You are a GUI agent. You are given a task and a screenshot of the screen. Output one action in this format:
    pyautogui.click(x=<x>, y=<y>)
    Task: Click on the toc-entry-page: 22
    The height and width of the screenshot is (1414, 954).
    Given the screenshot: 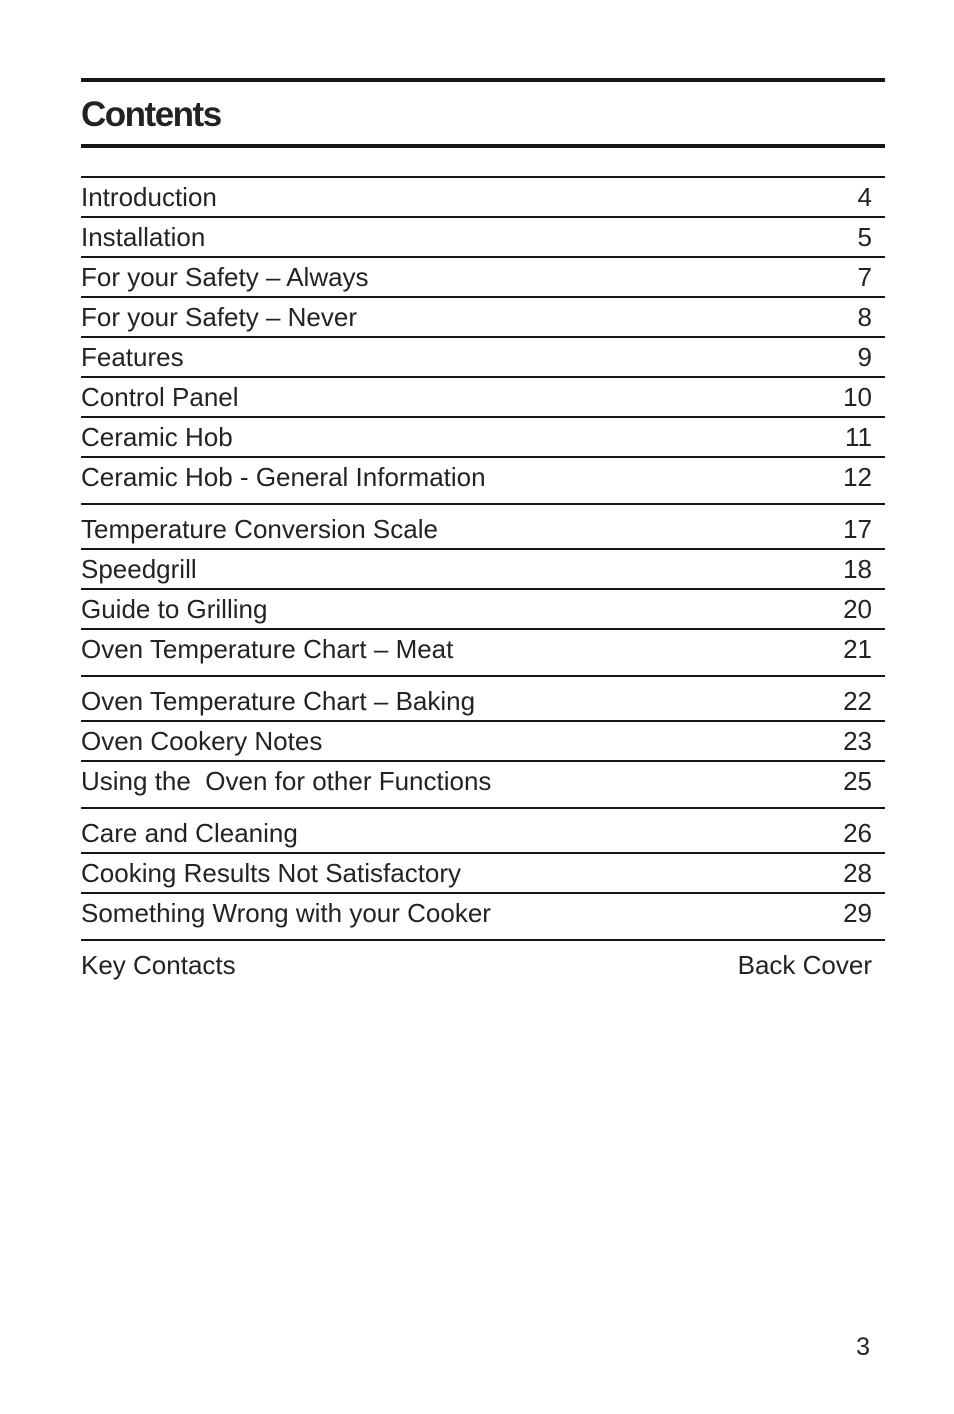 What is the action you would take?
    pyautogui.click(x=857, y=701)
    